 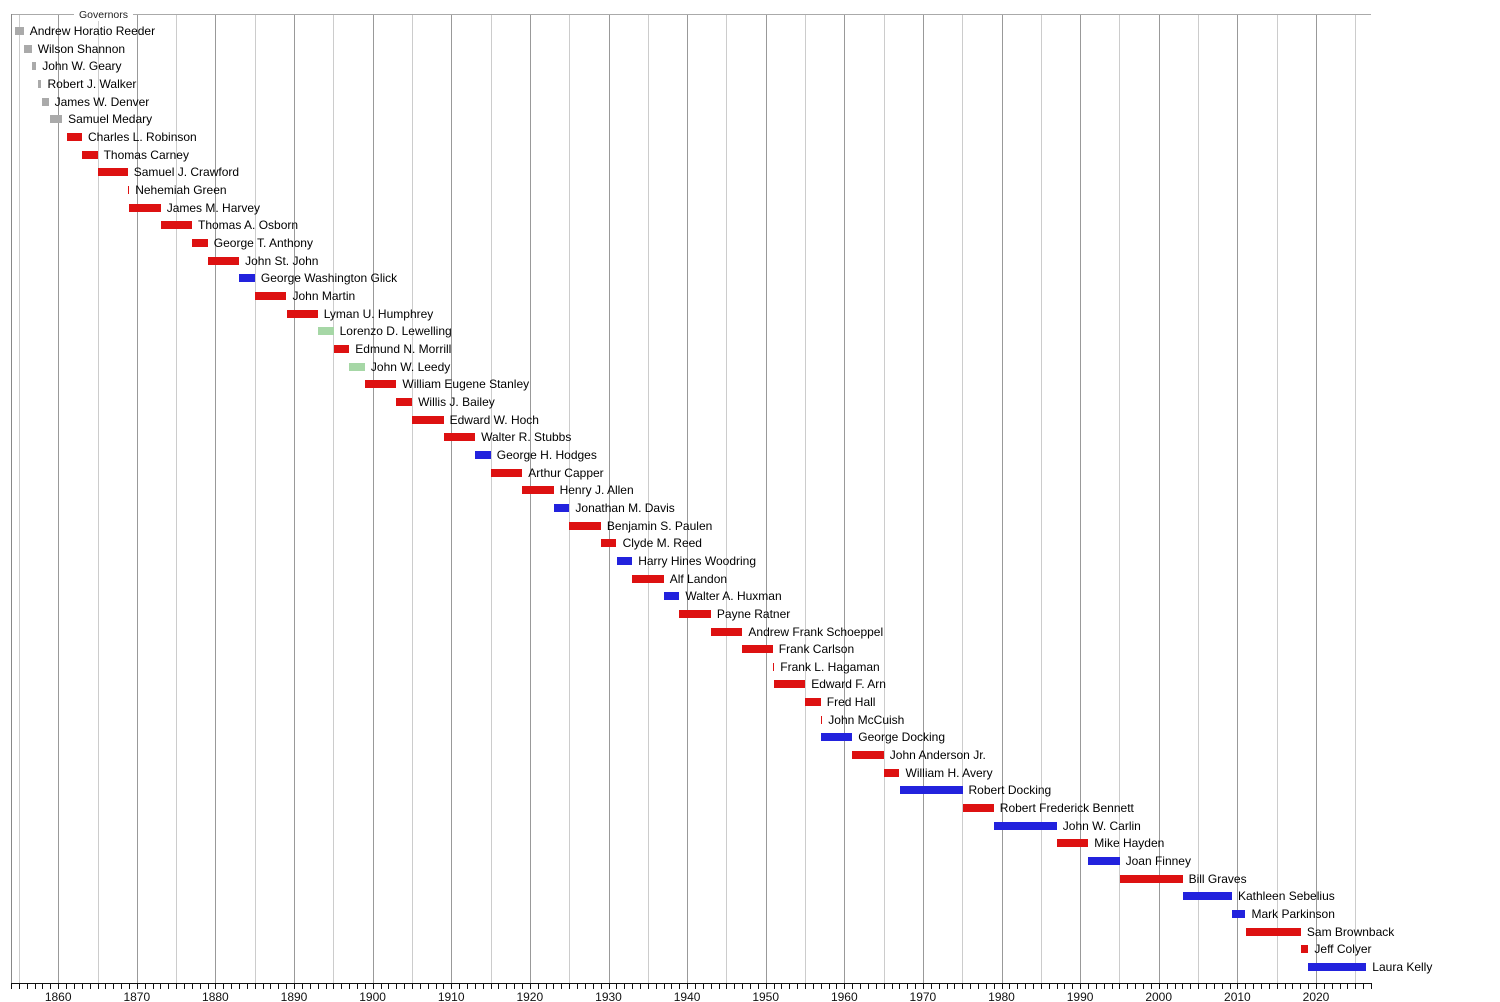 What do you see at coordinates (92, 31) in the screenshot?
I see `governor-name-label: Andrew Horatio Reeder` at bounding box center [92, 31].